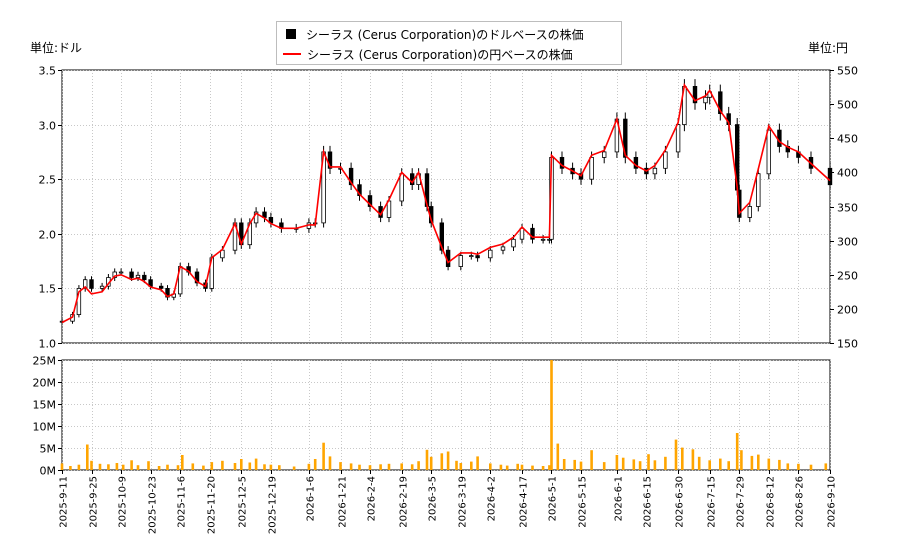 Image resolution: width=900 pixels, height=550 pixels. Describe the element at coordinates (492, 498) in the screenshot. I see `x-tick-label: 2026-4-2` at that location.